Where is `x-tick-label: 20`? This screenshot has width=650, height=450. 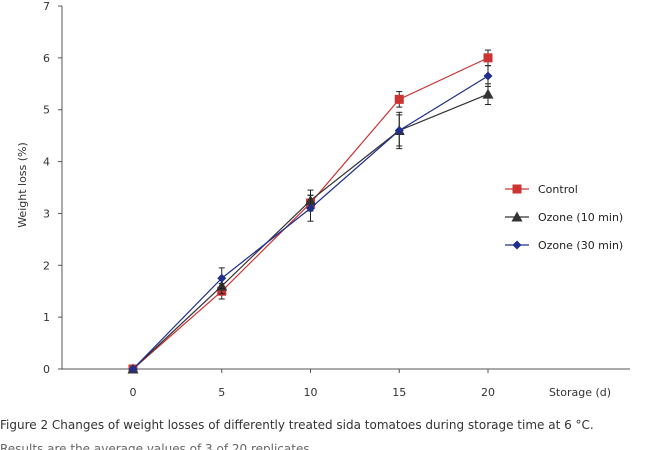 x-tick-label: 20 is located at coordinates (488, 392).